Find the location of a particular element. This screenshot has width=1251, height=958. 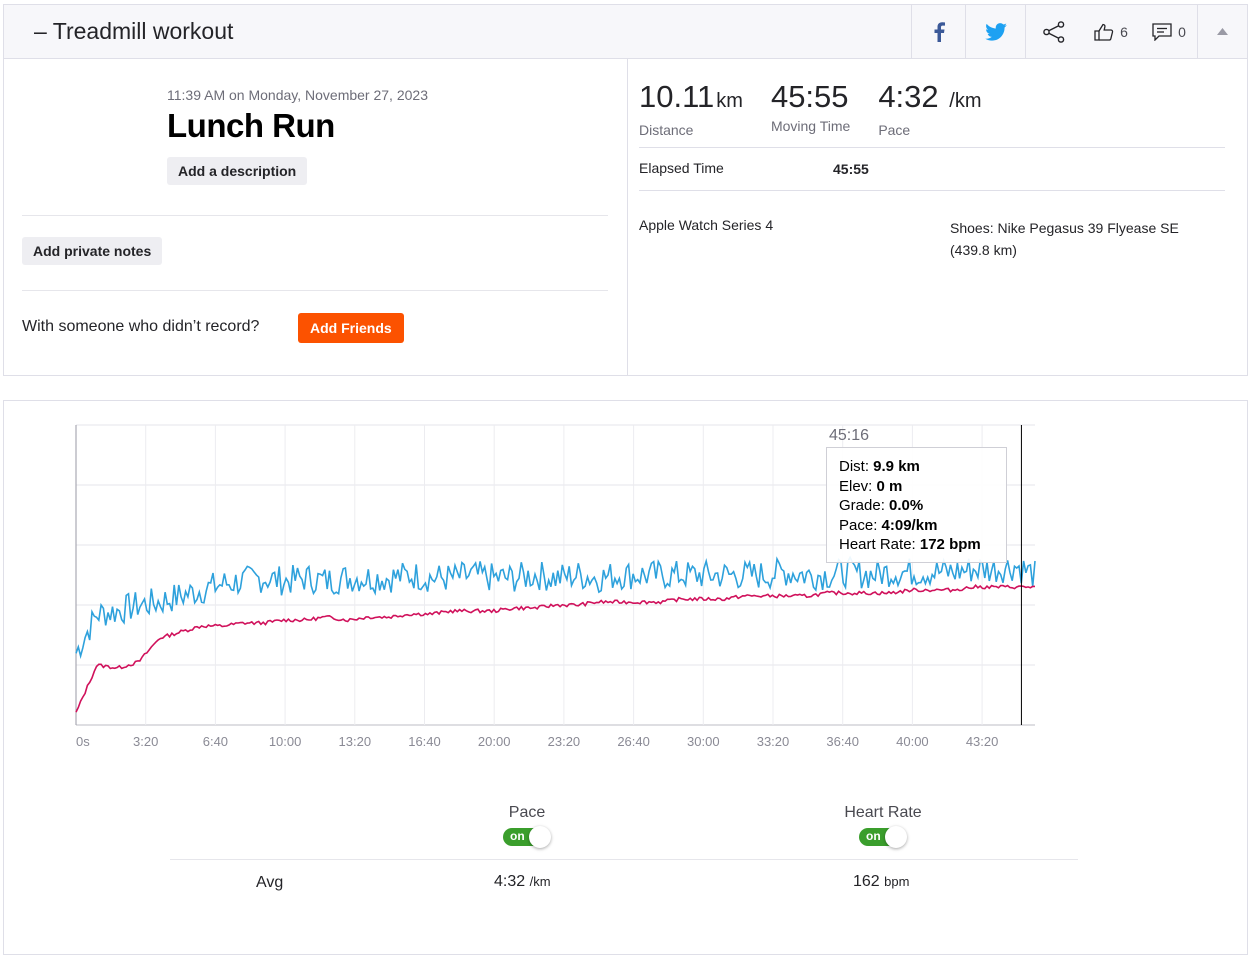

moving-time-value: 45:55 is located at coordinates (809, 96).